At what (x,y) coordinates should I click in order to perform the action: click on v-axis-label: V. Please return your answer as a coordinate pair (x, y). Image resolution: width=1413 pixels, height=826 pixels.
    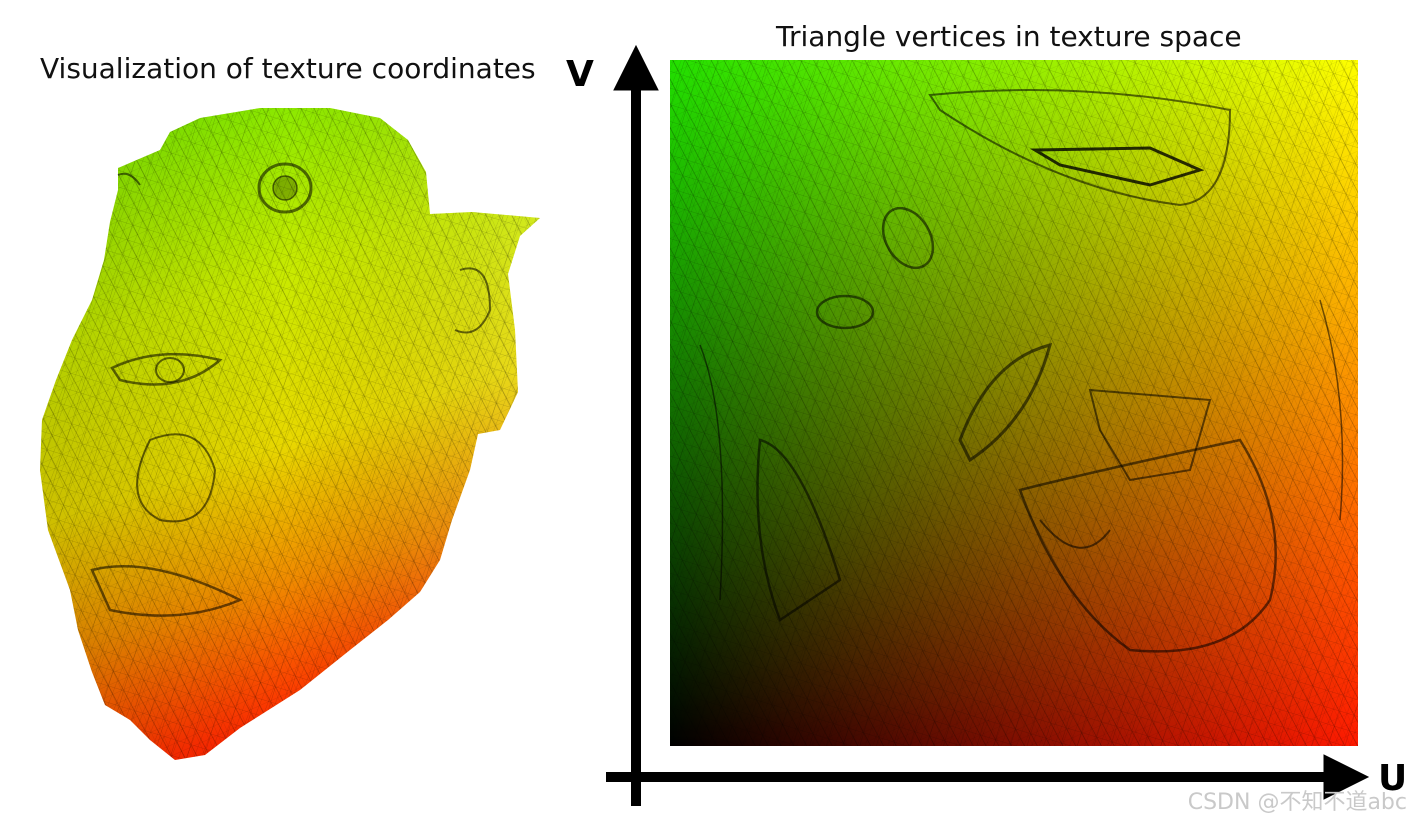
    Looking at the image, I should click on (580, 74).